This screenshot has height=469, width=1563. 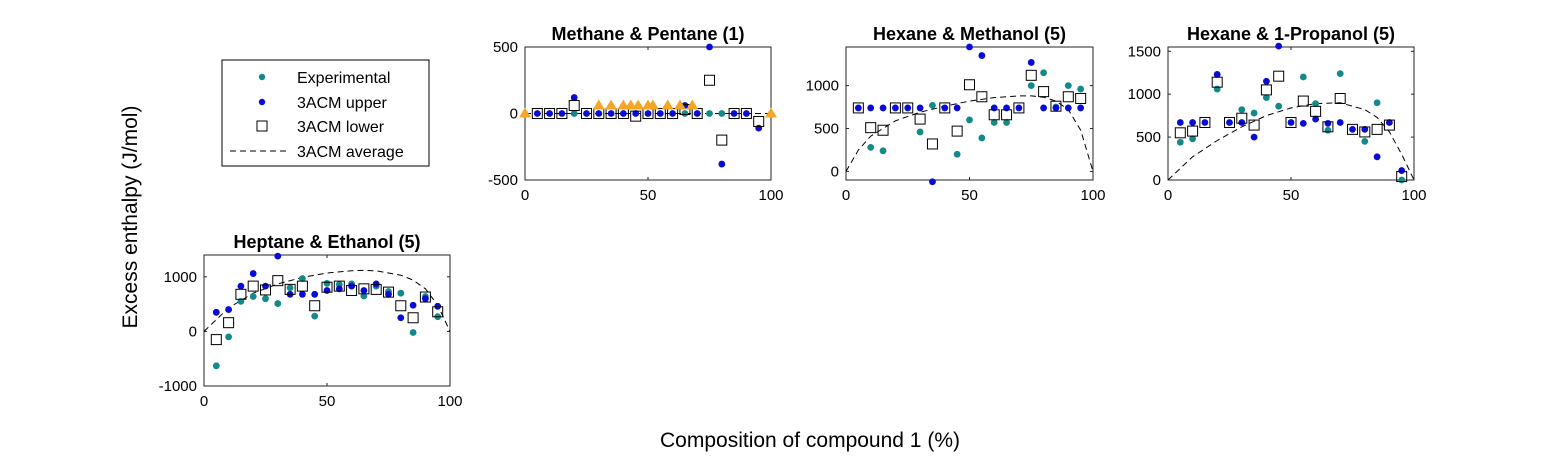 What do you see at coordinates (647, 34) in the screenshot?
I see `chart-title: Methane & Pentane (1)` at bounding box center [647, 34].